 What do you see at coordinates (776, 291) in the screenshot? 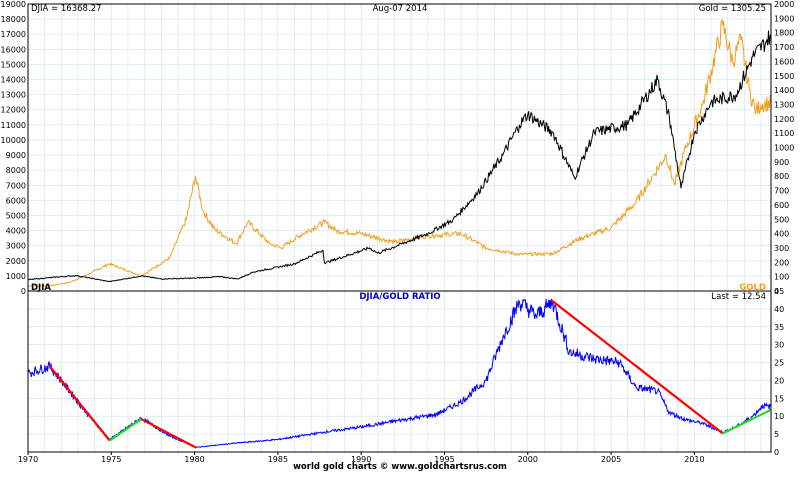
I see `right-axis-tick-label: 0` at bounding box center [776, 291].